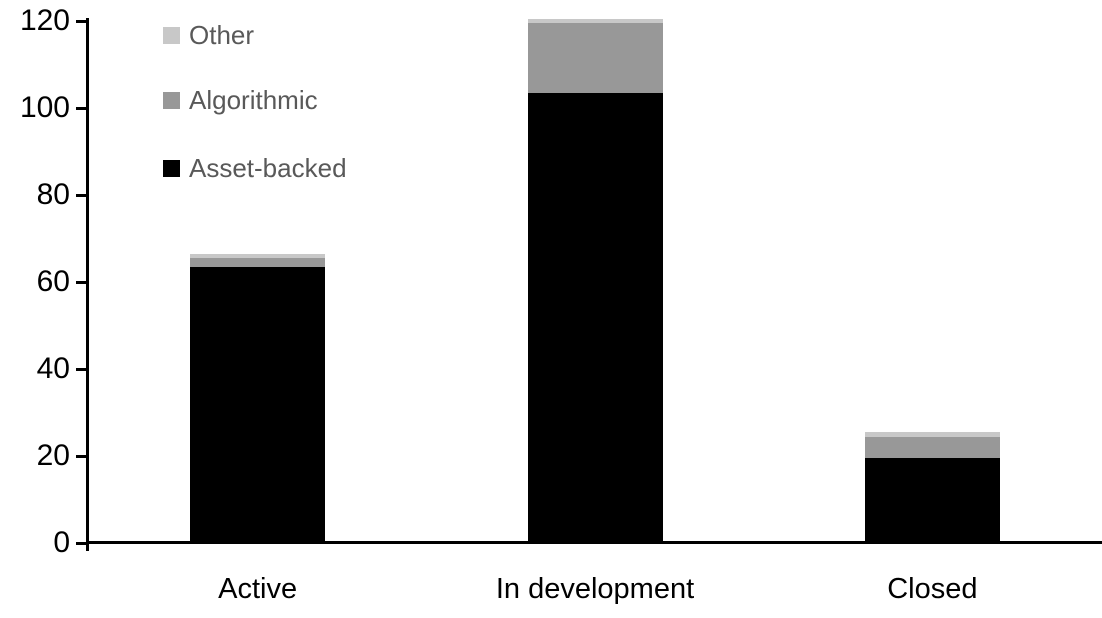 Image resolution: width=1102 pixels, height=618 pixels. I want to click on legend-label-other: Other, so click(222, 34).